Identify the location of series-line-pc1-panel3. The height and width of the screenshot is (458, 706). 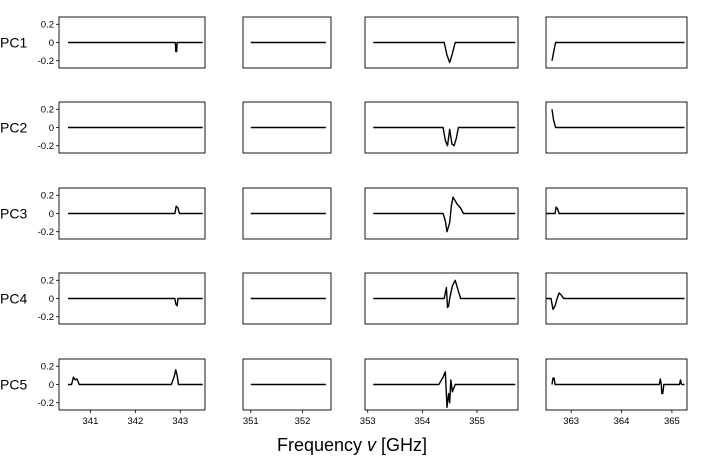
(444, 52).